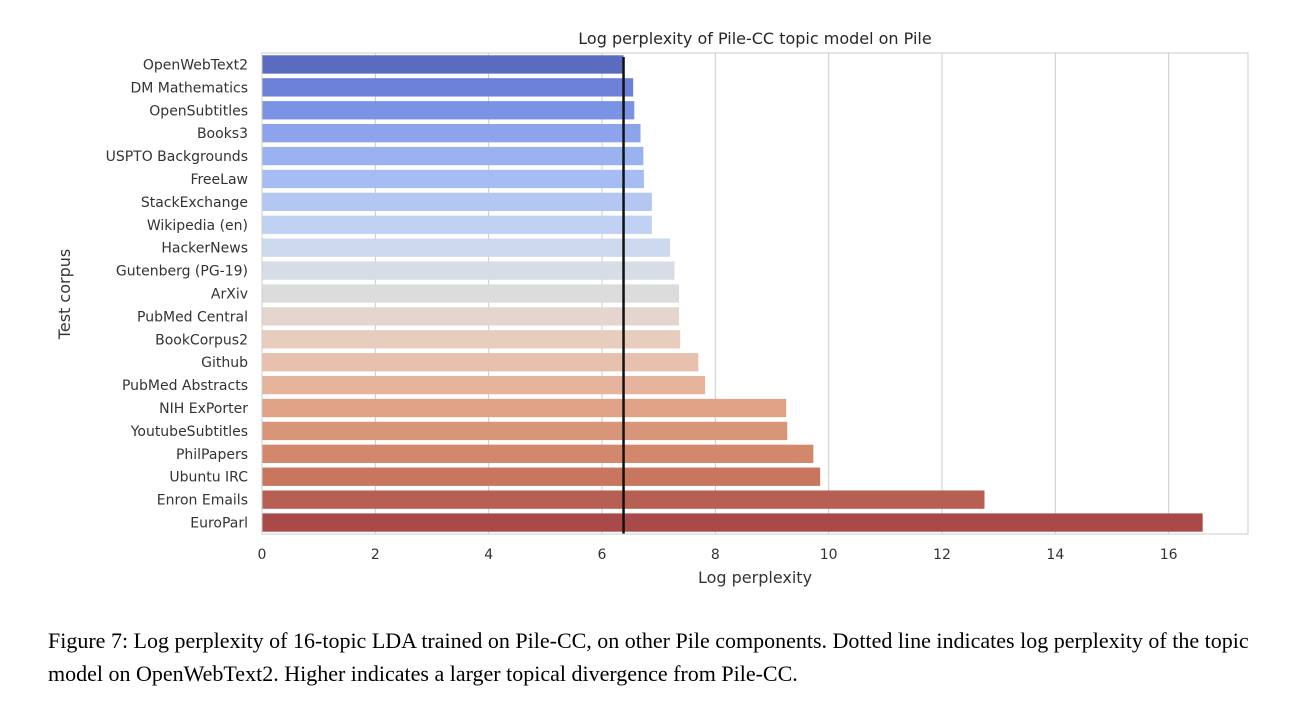 This screenshot has width=1294, height=724. I want to click on y-tick-label: Wikipedia (en), so click(197, 226).